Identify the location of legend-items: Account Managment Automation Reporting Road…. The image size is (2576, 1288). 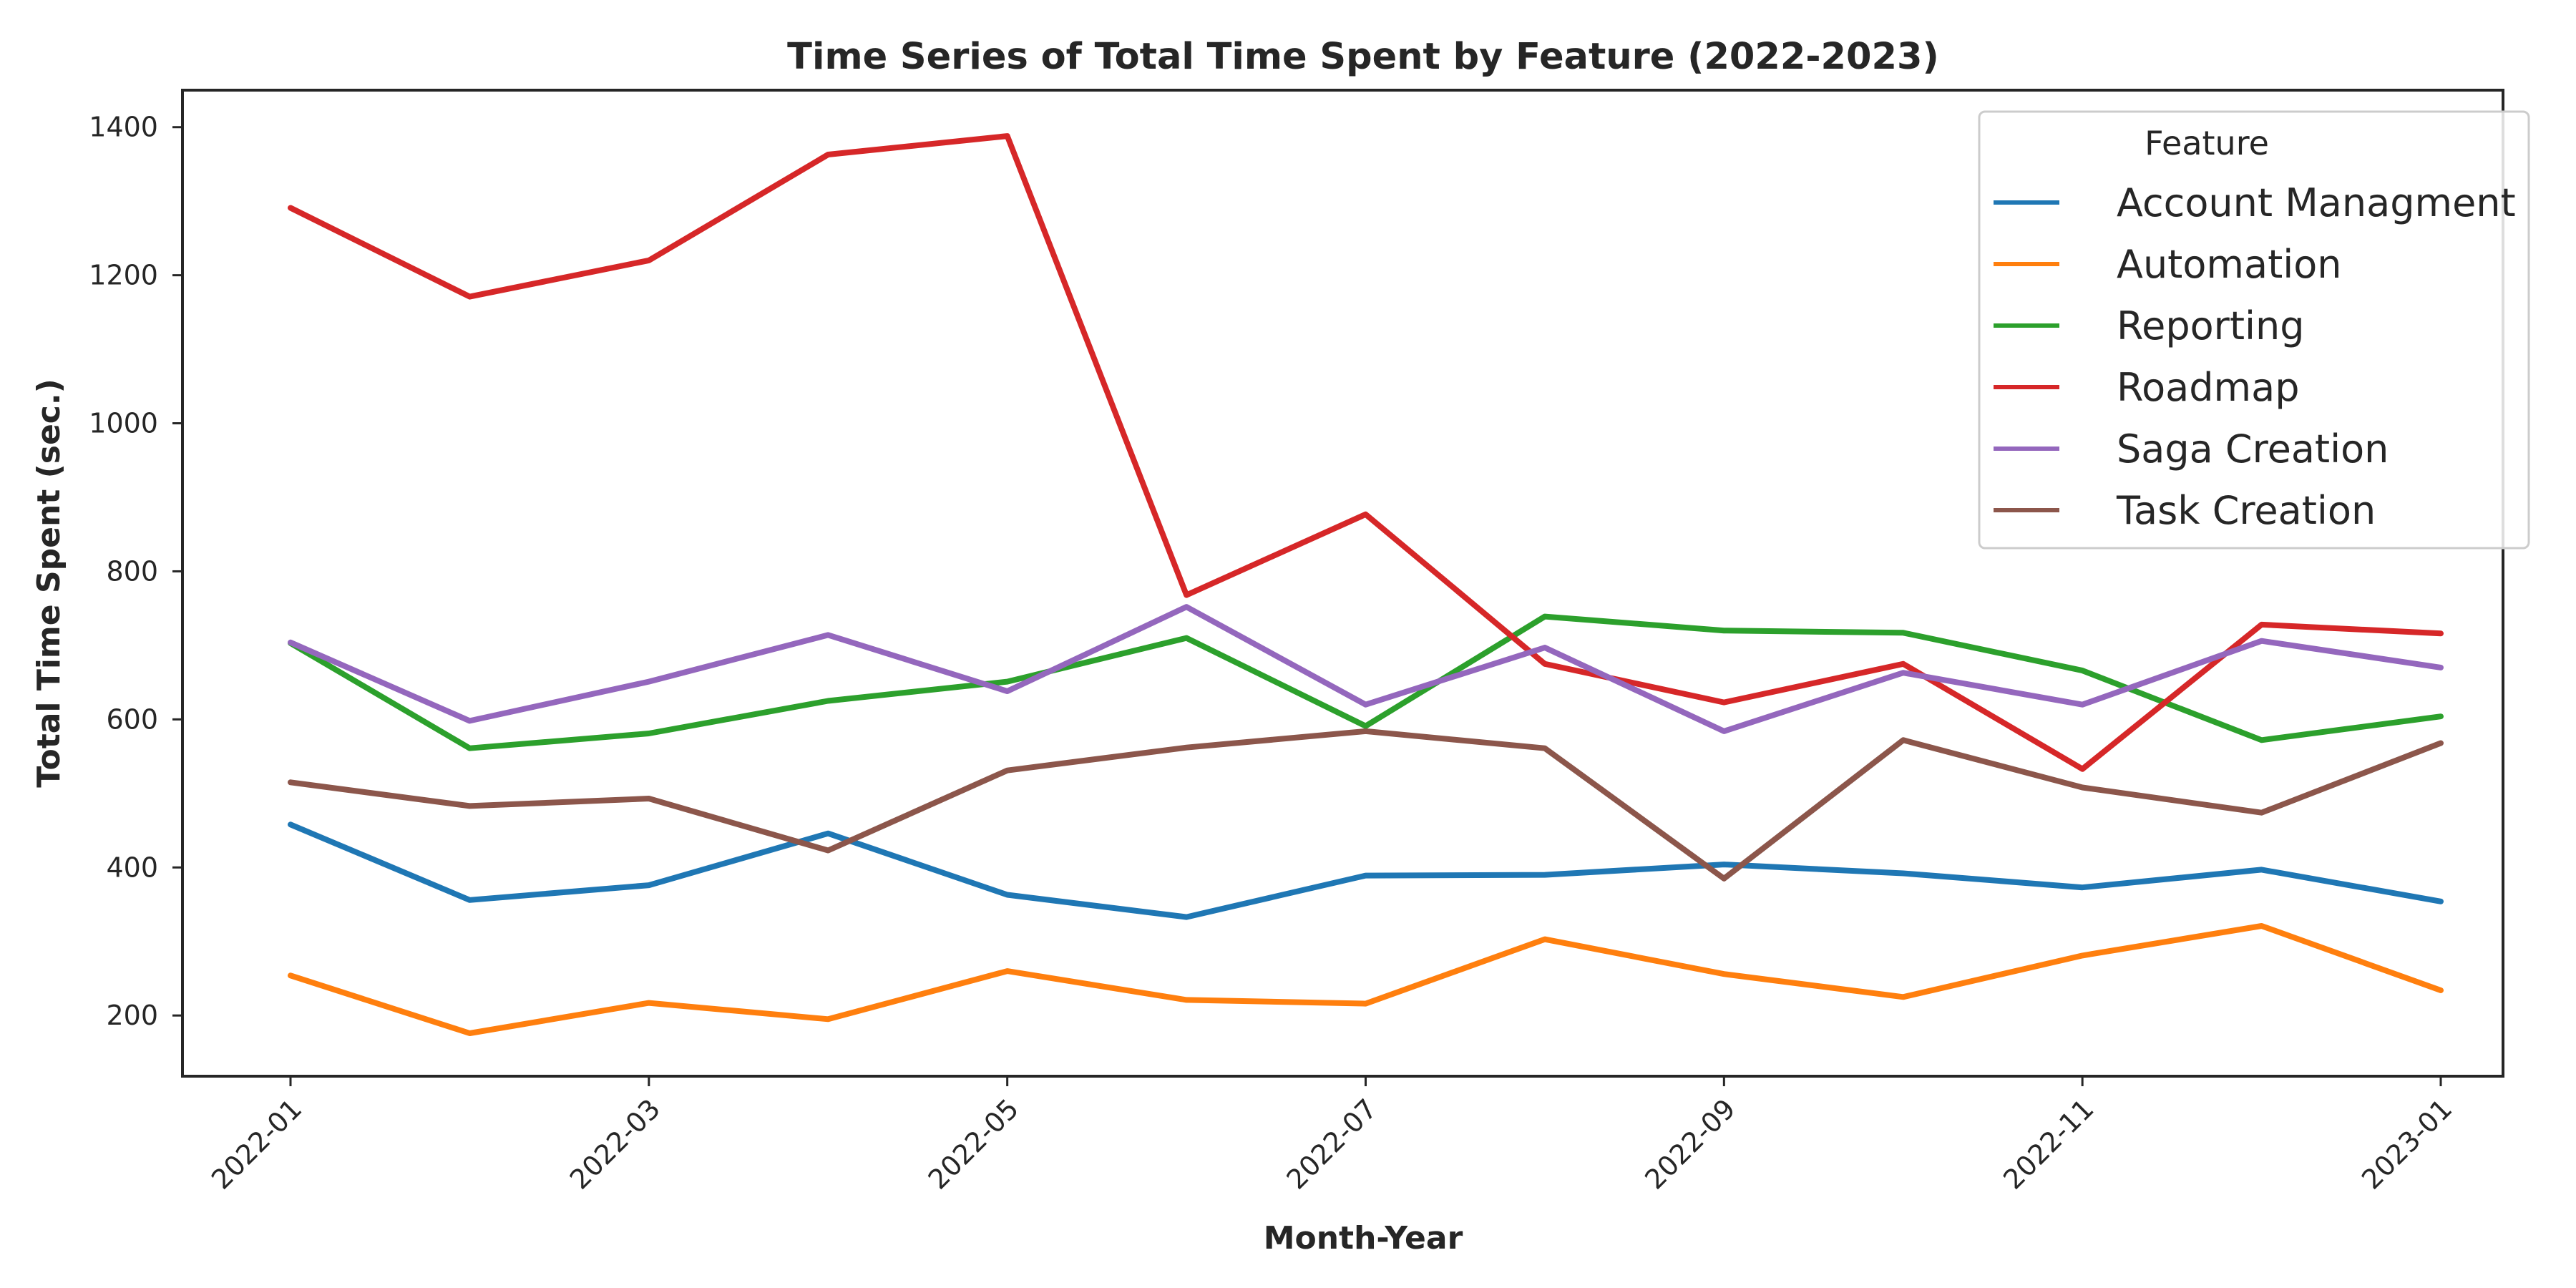
(2255, 356).